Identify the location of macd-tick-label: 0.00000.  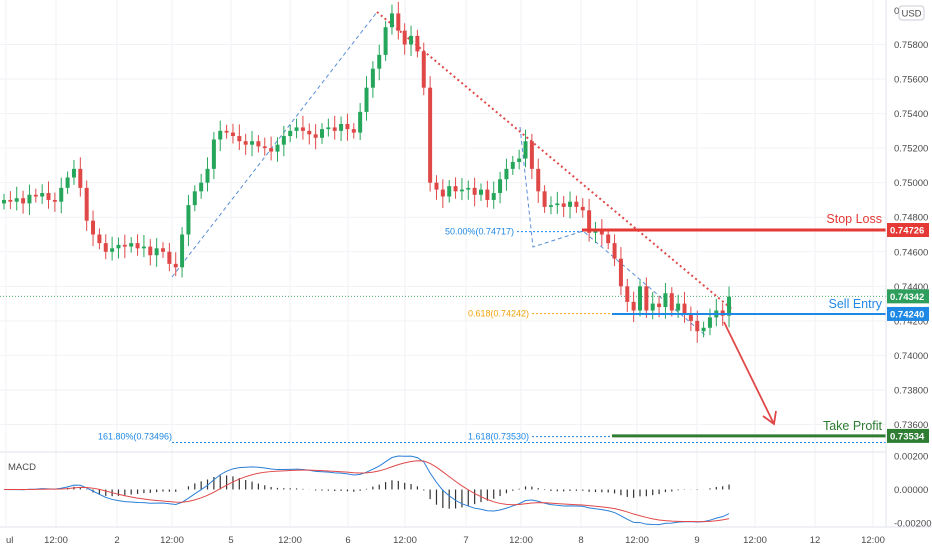
(911, 490).